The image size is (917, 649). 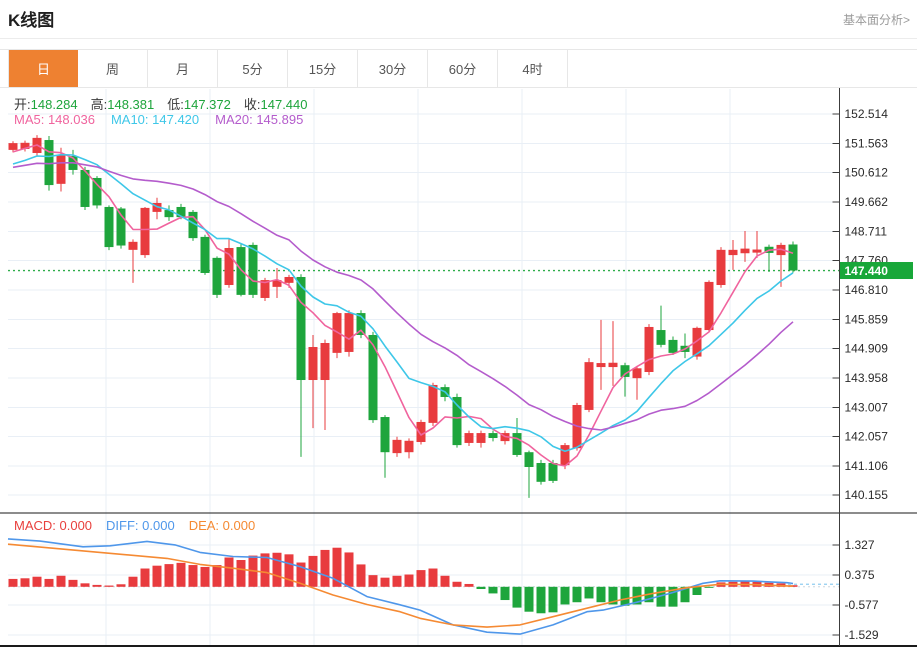 I want to click on dea-legend: DEA: 0.000, so click(x=222, y=525).